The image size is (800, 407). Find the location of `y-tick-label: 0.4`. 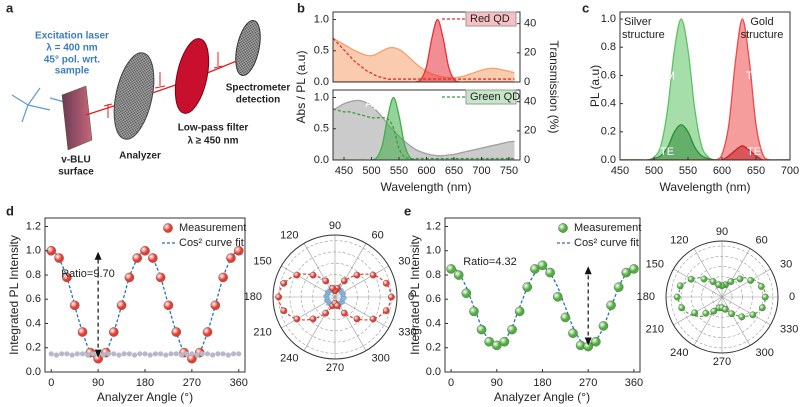

y-tick-label: 0.4 is located at coordinates (608, 104).